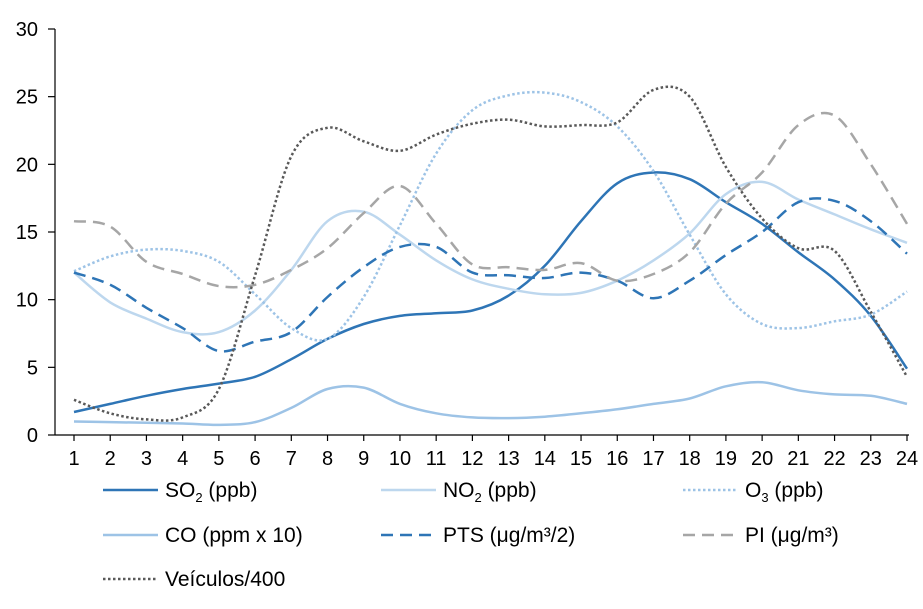 The image size is (923, 609). Describe the element at coordinates (27, 233) in the screenshot. I see `y-tick-label: 15` at that location.